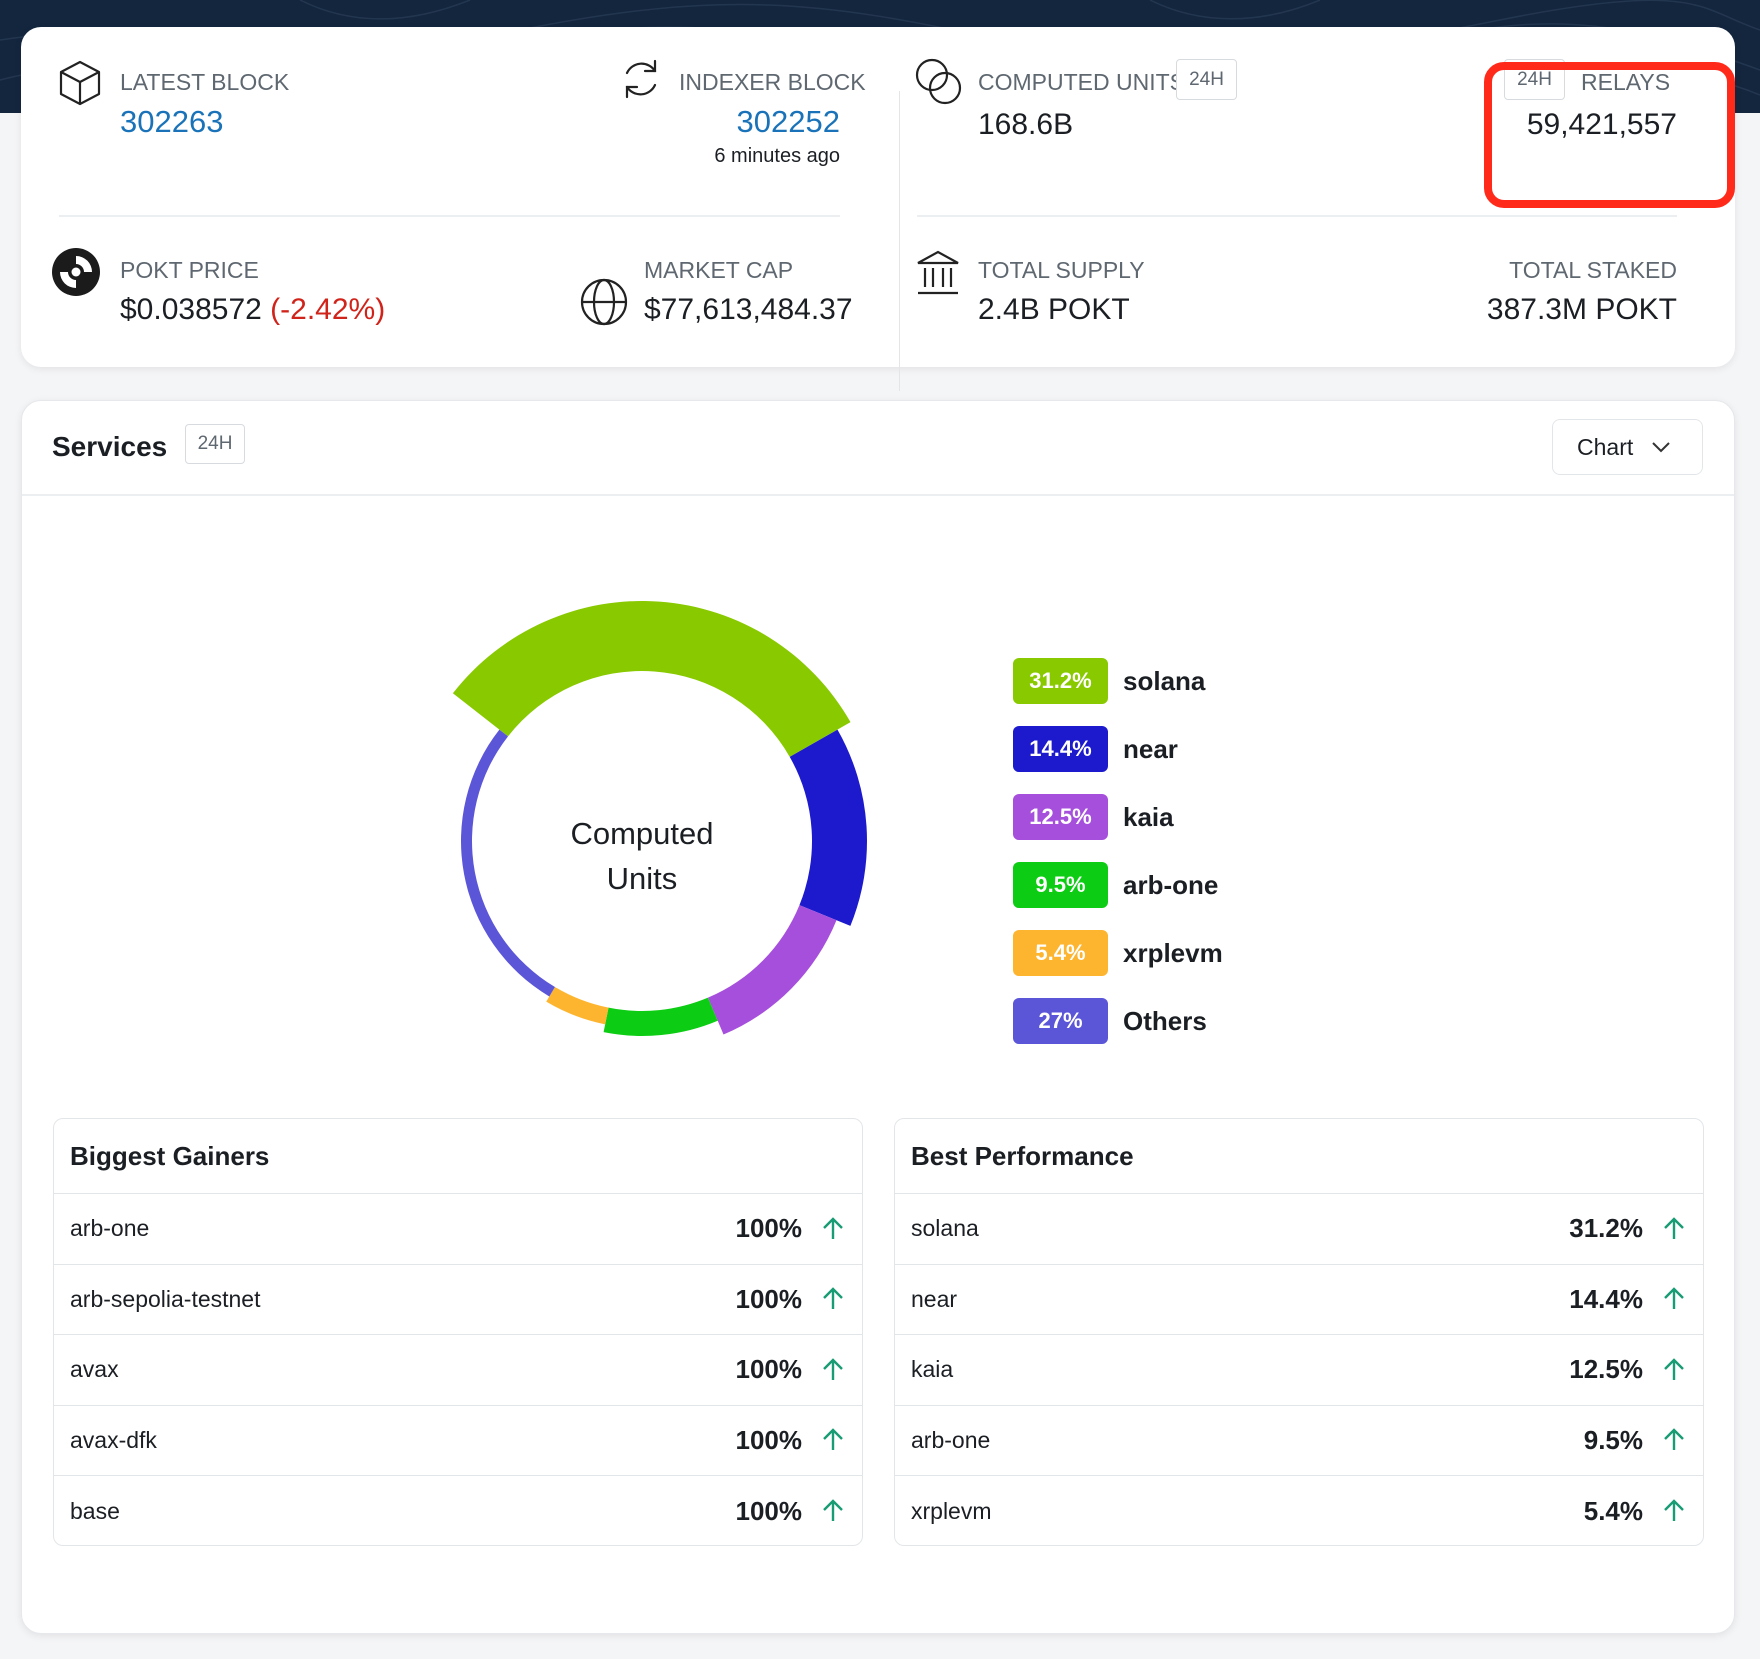  Describe the element at coordinates (1026, 124) in the screenshot. I see `computed-units-value: 168.6B` at that location.